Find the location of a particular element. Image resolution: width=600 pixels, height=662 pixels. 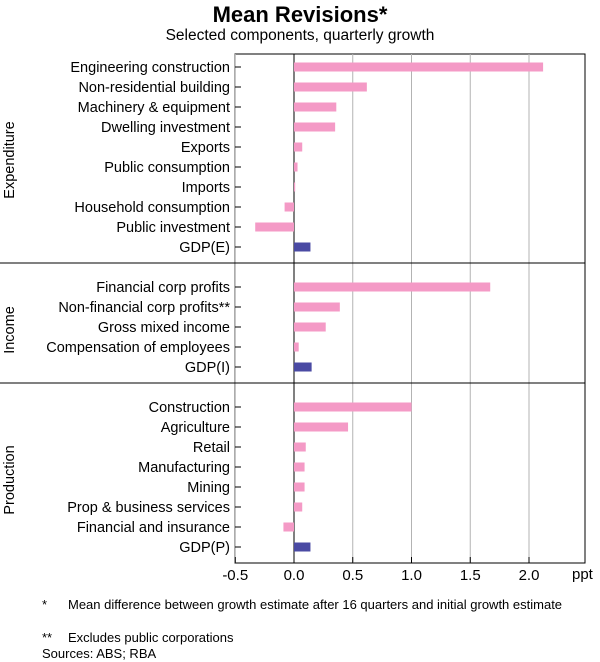

x-tick-label: 2.0 is located at coordinates (529, 575).